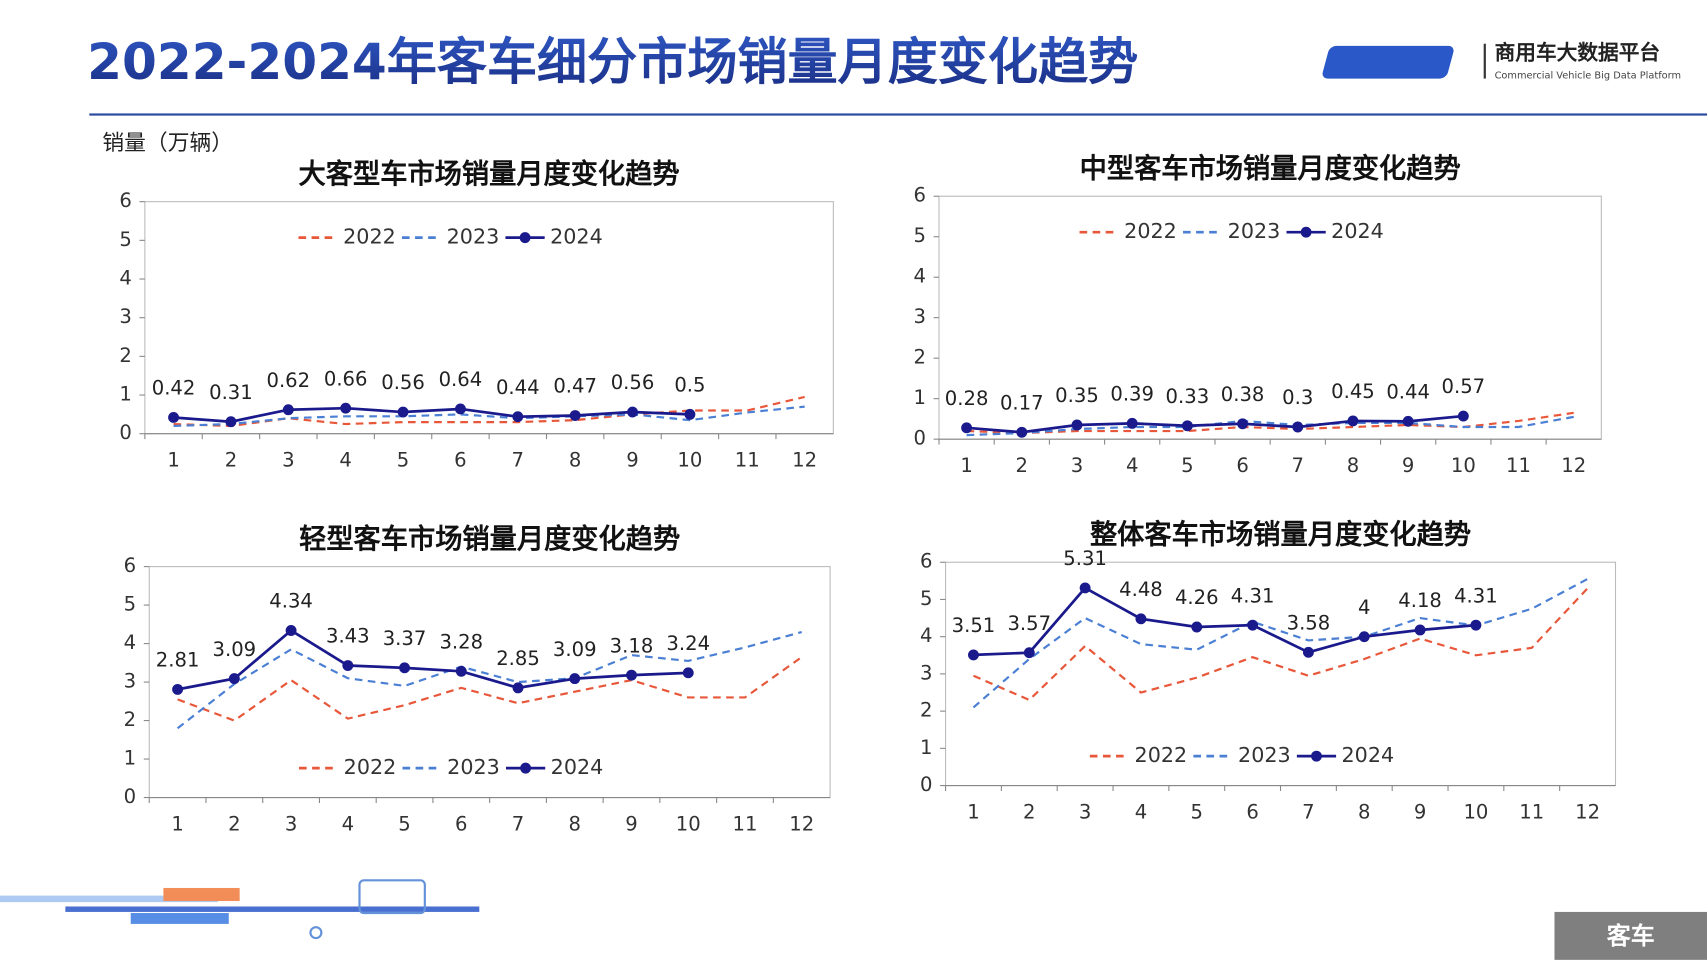  What do you see at coordinates (898, 114) in the screenshot?
I see `header-rule` at bounding box center [898, 114].